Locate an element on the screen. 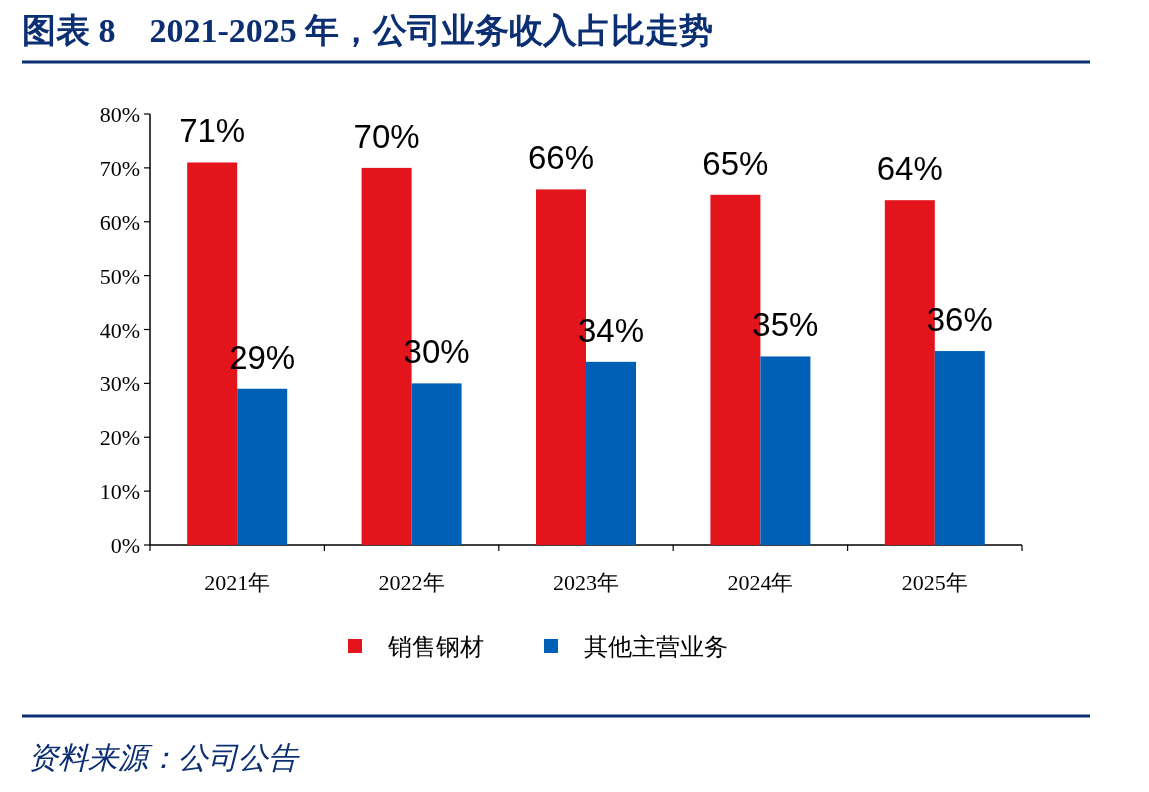  text: 资料来源：公司公告 is located at coordinates (164, 757).